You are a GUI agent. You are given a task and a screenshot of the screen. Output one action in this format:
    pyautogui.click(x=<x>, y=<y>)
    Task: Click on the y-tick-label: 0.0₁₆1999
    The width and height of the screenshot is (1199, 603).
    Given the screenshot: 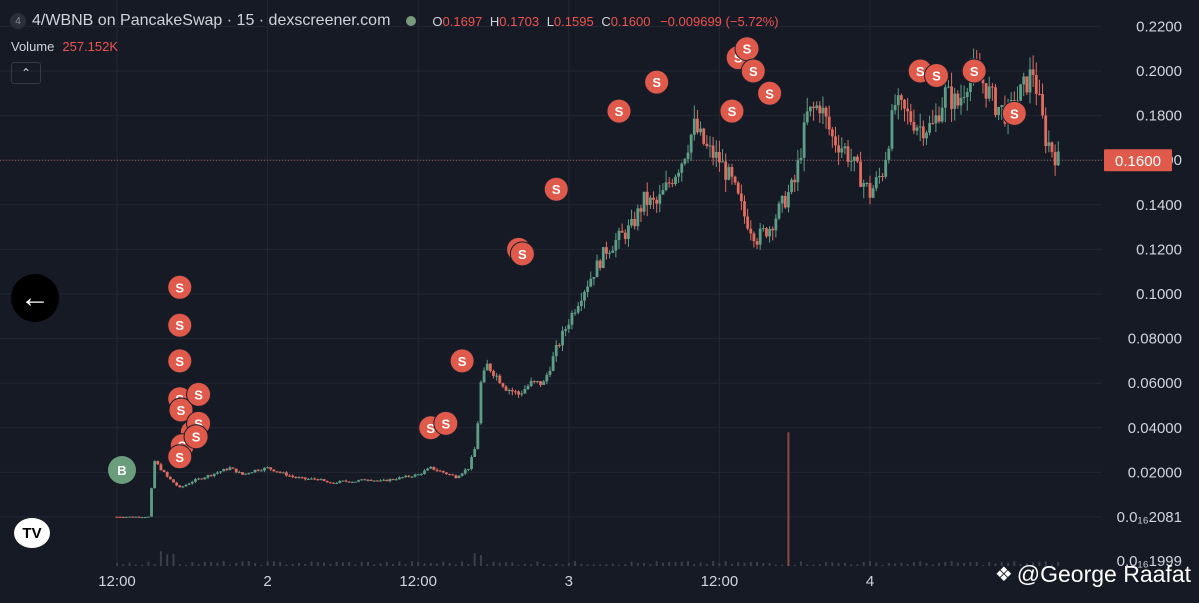 What is the action you would take?
    pyautogui.click(x=1149, y=561)
    